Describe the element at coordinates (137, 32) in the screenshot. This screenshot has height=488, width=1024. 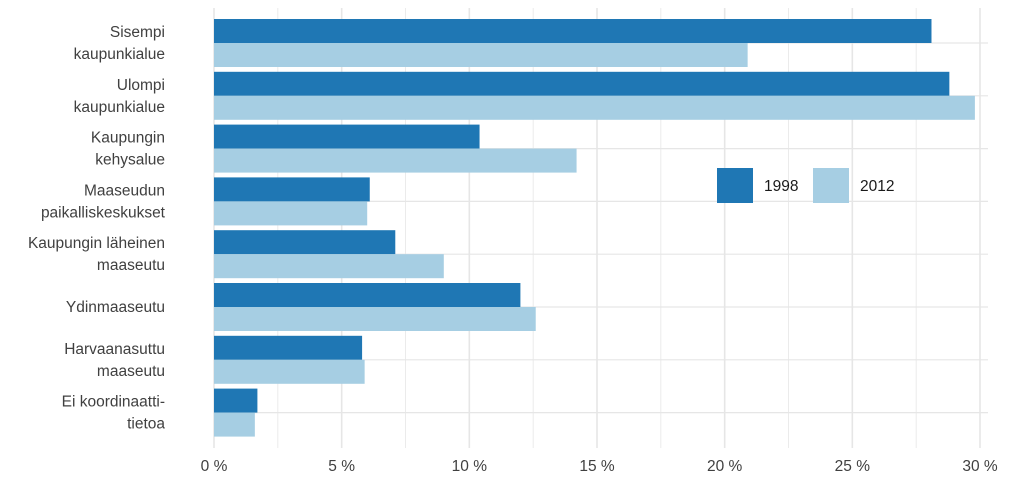
I see `category-label: Sisempi` at that location.